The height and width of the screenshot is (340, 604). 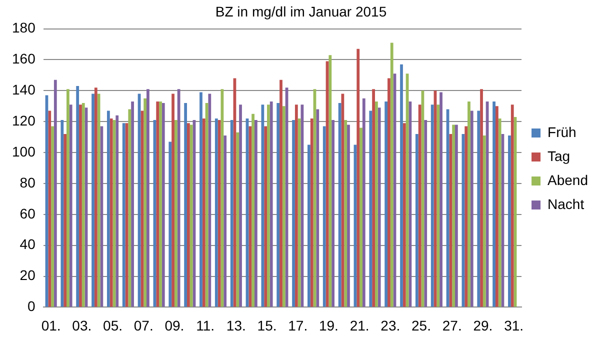 I want to click on legend-label: Abend, so click(x=568, y=180).